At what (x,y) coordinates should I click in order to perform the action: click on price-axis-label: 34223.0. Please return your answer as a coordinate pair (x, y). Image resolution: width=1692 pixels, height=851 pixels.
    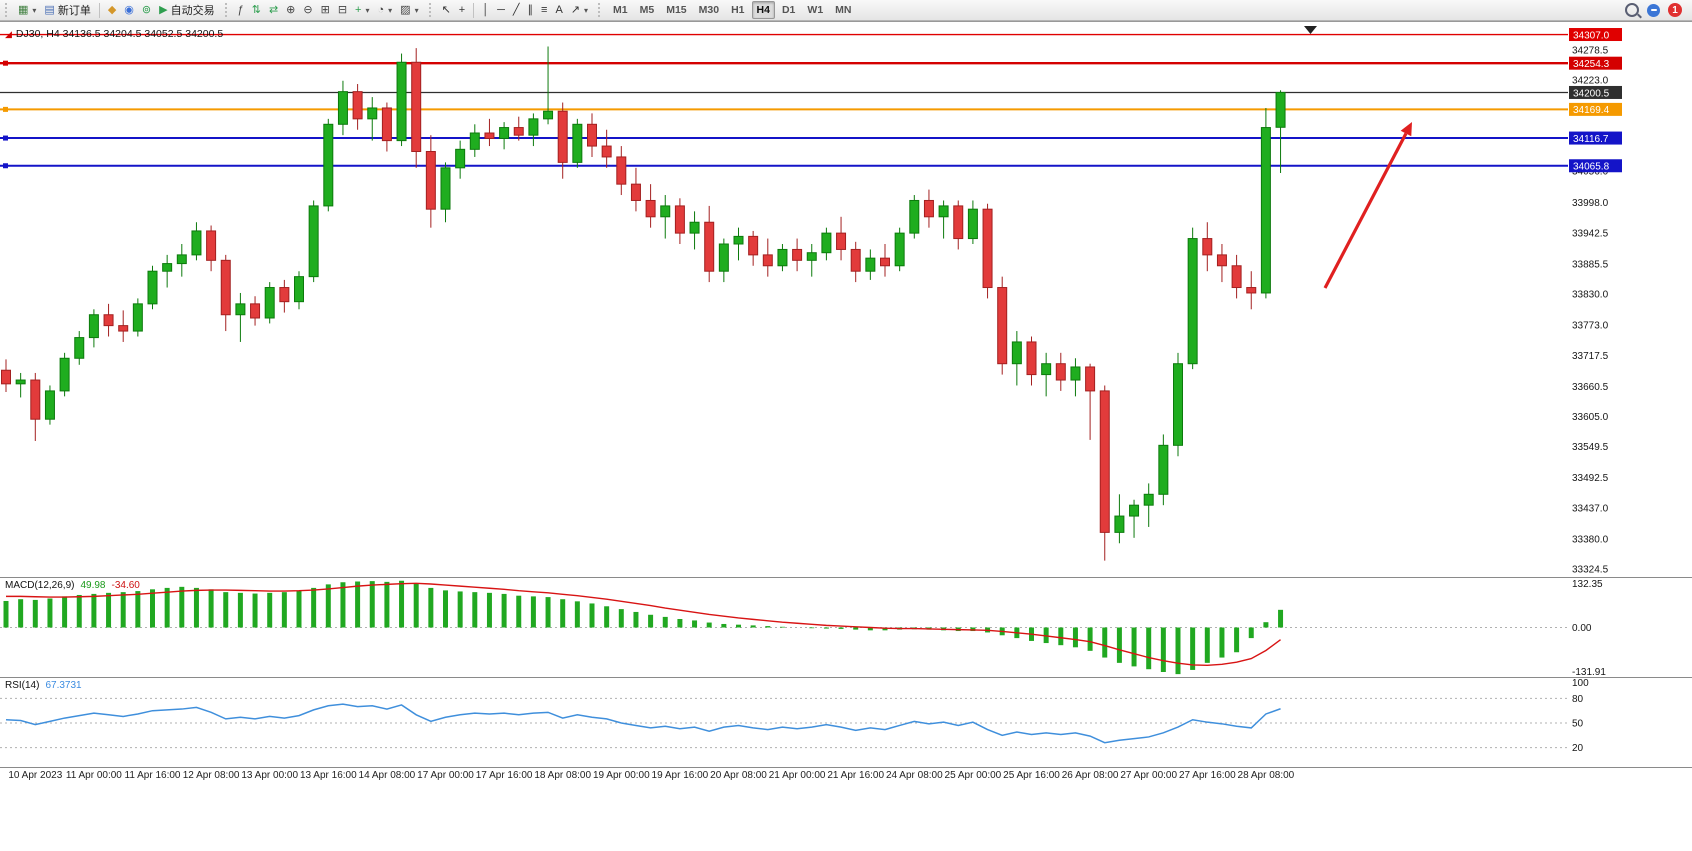
    Looking at the image, I should click on (1590, 81).